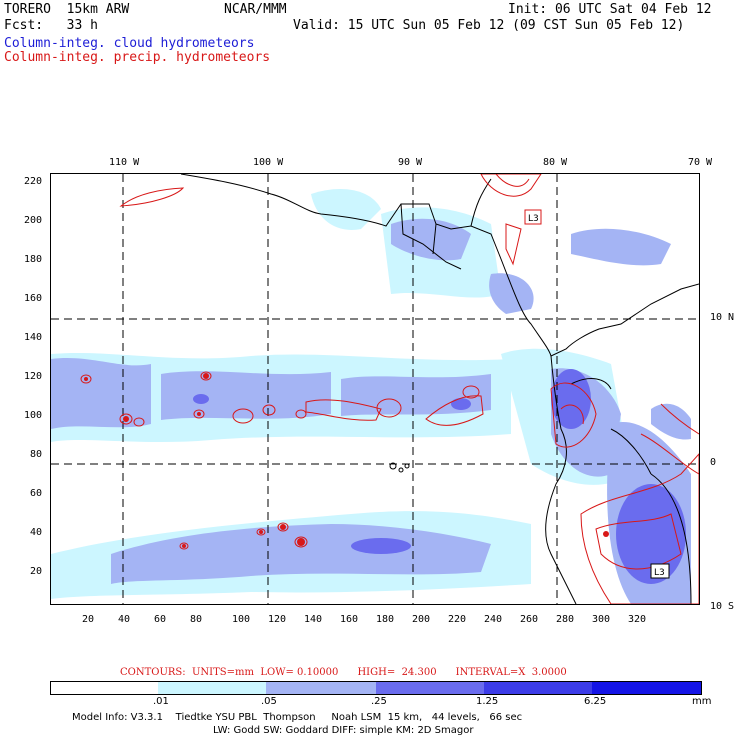  Describe the element at coordinates (33, 181) in the screenshot. I see `y-label: 220` at that location.